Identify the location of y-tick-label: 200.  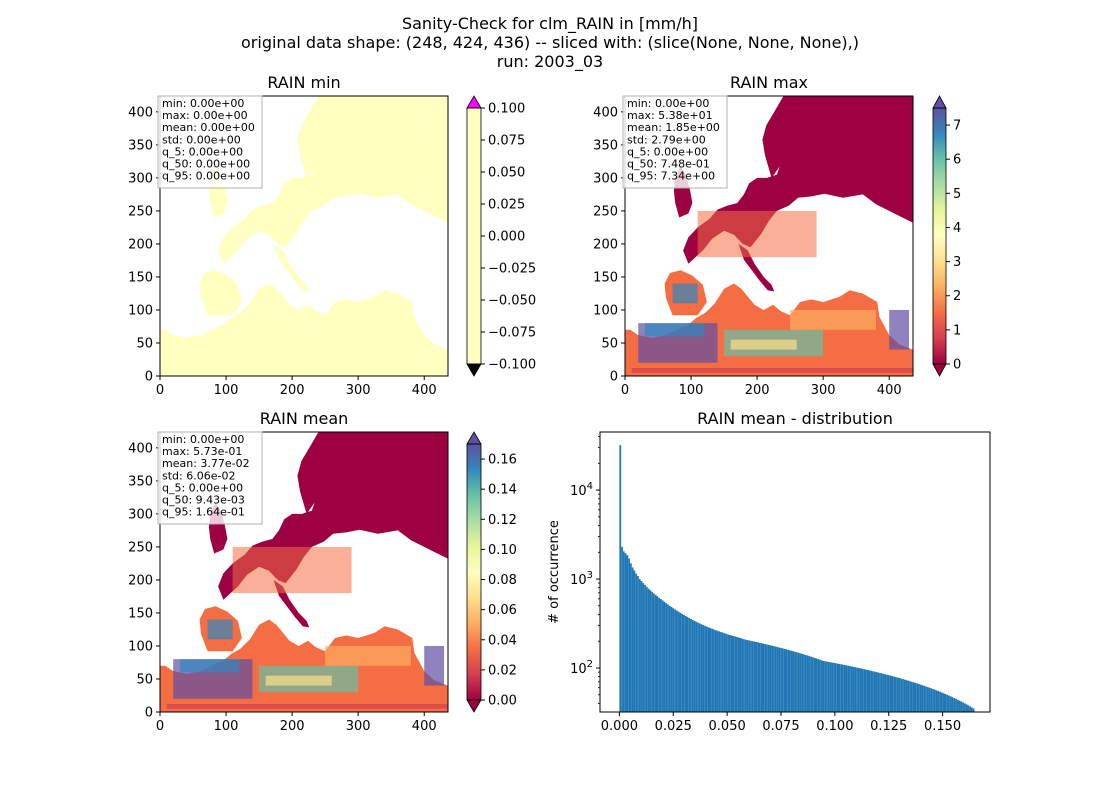
(140, 244).